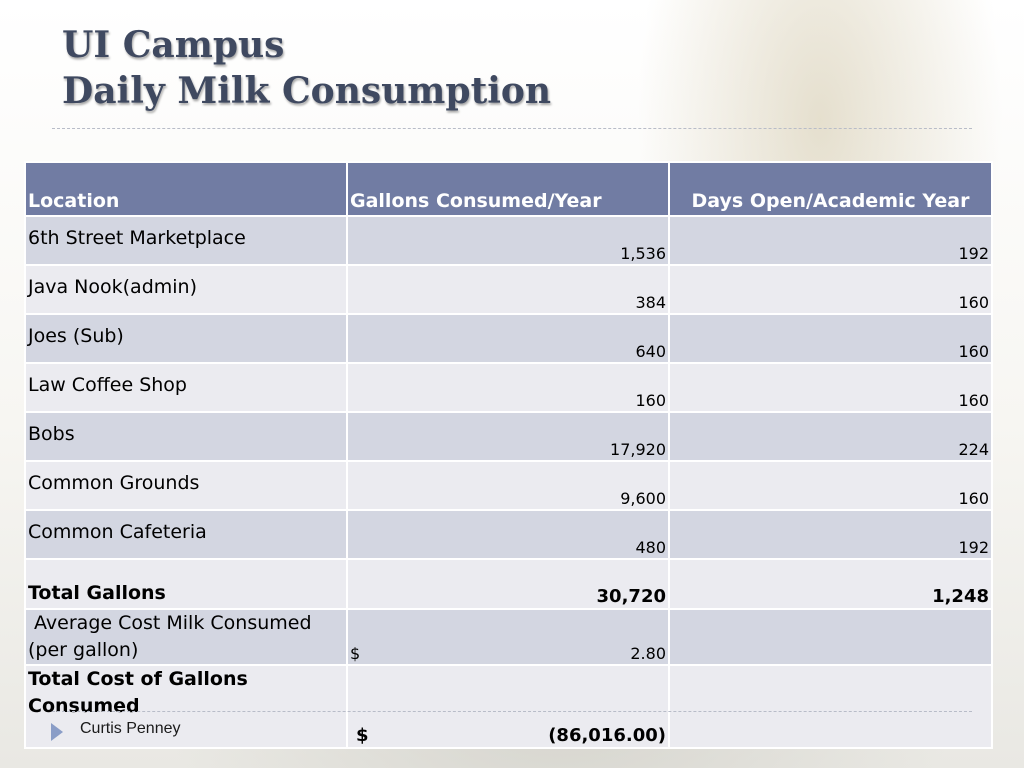 Image resolution: width=1024 pixels, height=768 pixels. Describe the element at coordinates (186, 338) in the screenshot. I see `location-cell: Joes (Sub)` at that location.